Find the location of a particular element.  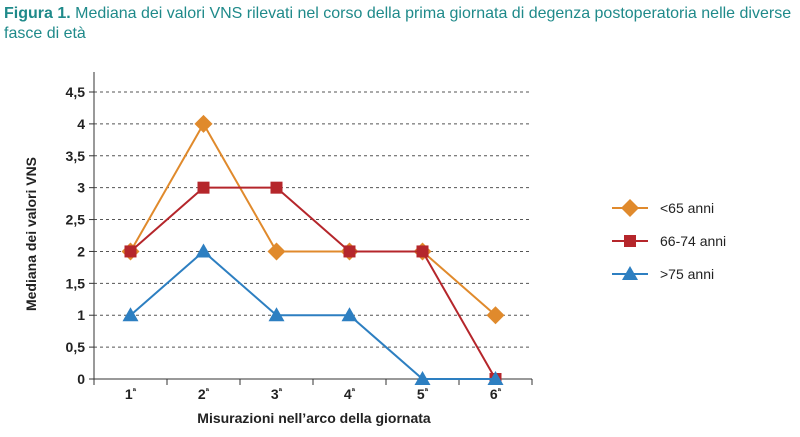

y-tick-label: 3,5 is located at coordinates (76, 156).